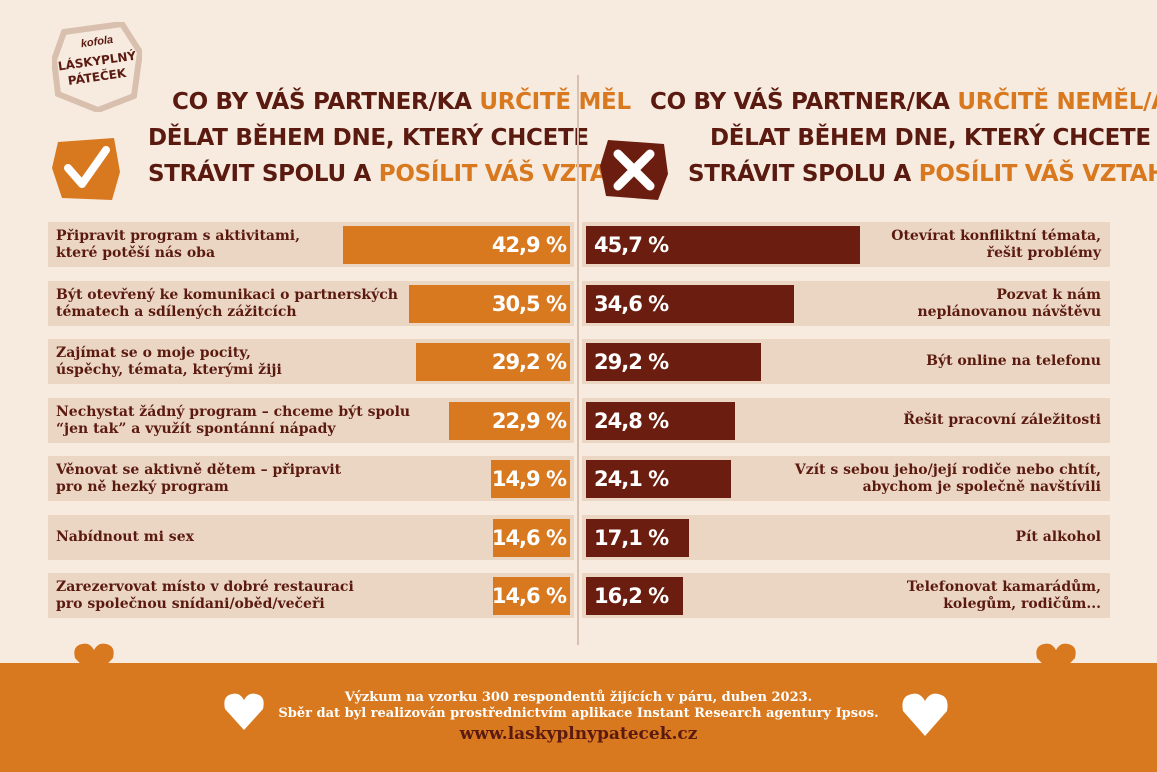  What do you see at coordinates (529, 245) in the screenshot?
I see `left-bar-value-label: 42,9 %` at bounding box center [529, 245].